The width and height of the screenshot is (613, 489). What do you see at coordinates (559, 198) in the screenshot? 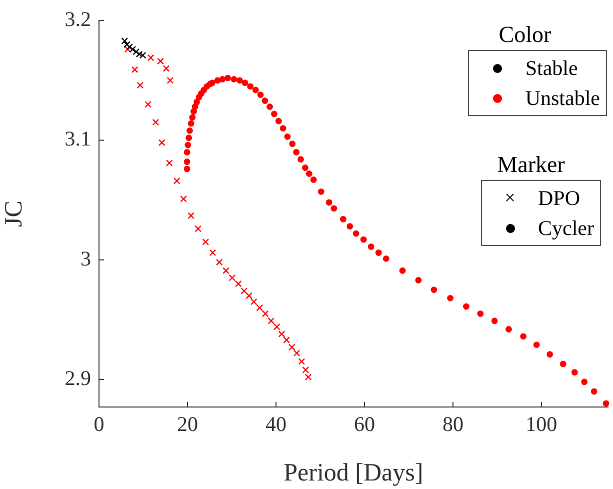
I see `annotation: DPO` at bounding box center [559, 198].